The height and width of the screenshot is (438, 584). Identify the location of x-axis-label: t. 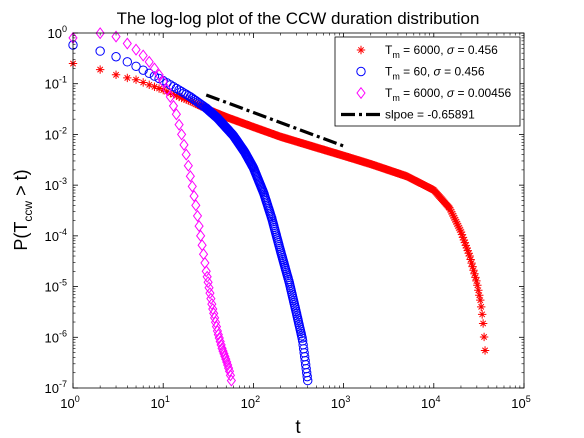
(298, 427).